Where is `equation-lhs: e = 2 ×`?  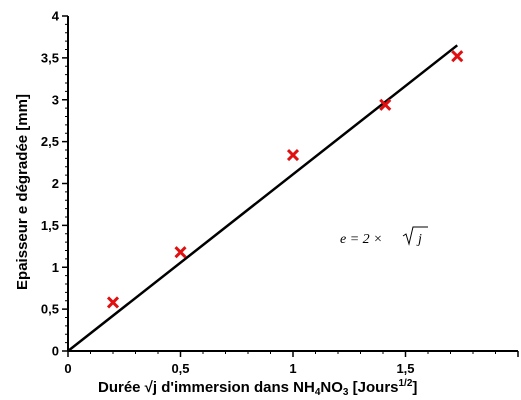 equation-lhs: e = 2 × is located at coordinates (361, 239).